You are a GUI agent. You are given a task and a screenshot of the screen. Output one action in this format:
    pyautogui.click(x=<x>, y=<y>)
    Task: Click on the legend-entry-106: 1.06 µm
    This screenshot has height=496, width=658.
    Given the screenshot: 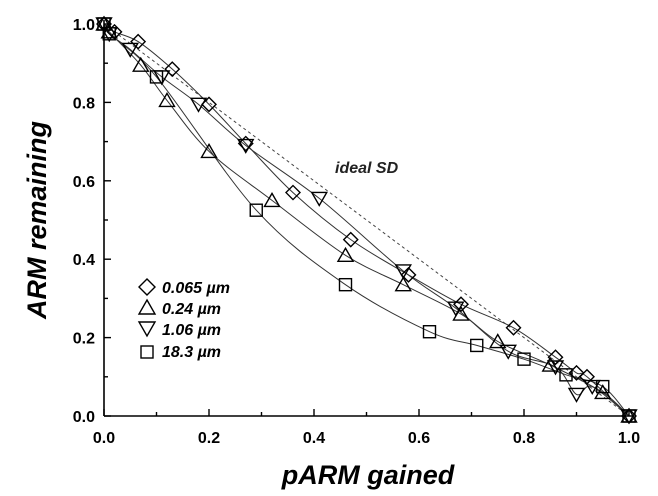 What is the action you would take?
    pyautogui.click(x=179, y=330)
    